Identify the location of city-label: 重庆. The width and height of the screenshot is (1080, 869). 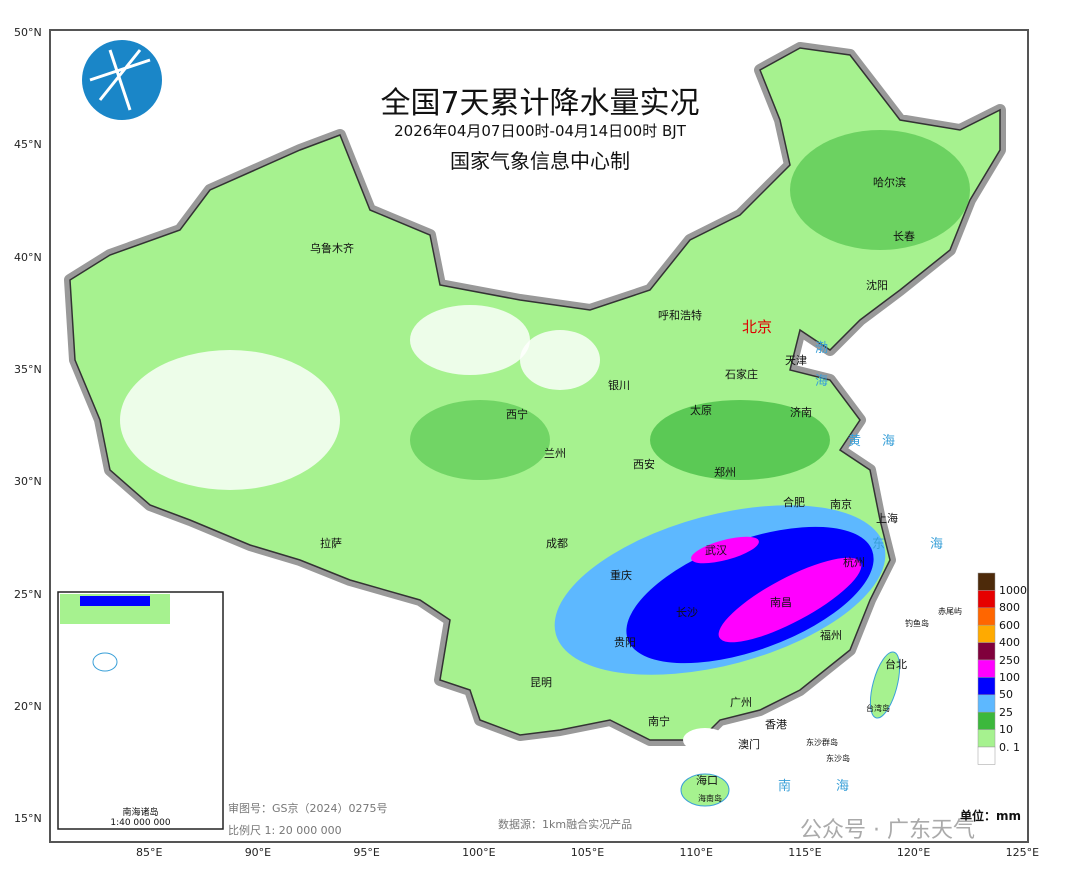
(621, 575).